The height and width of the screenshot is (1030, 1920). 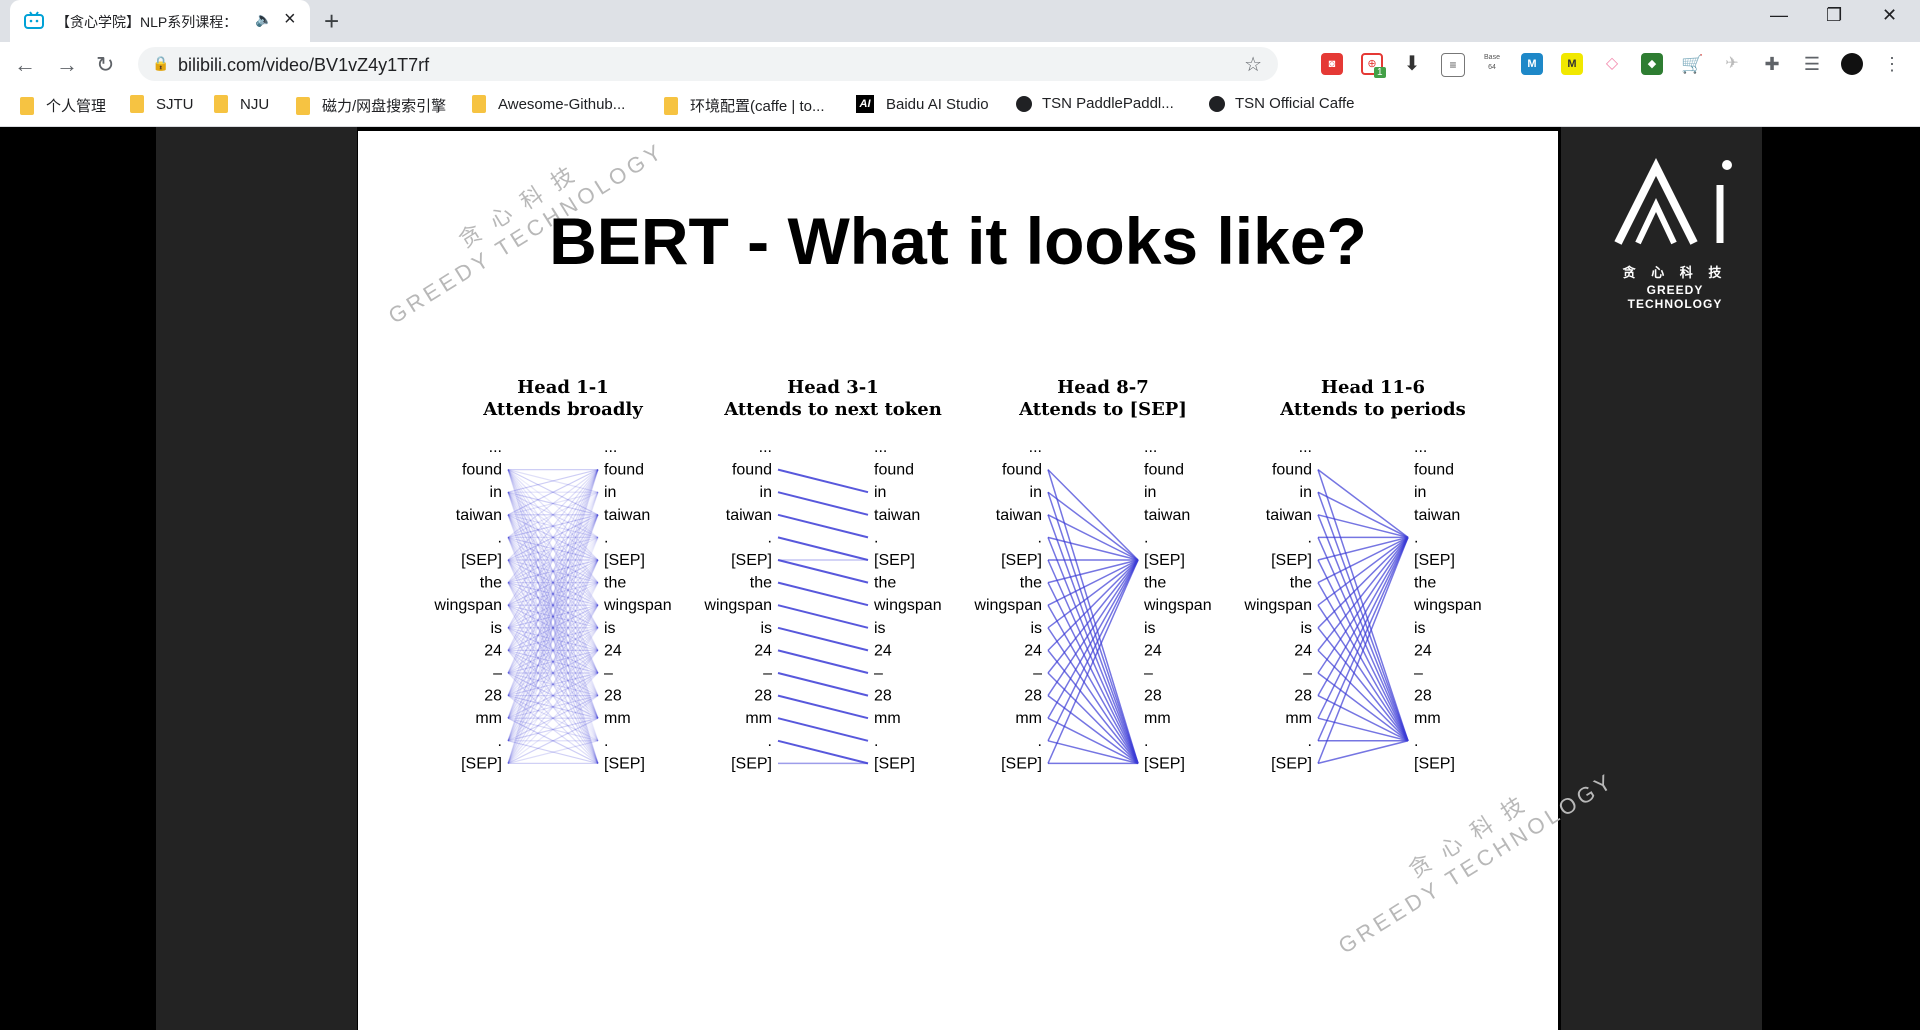 What do you see at coordinates (1332, 64) in the screenshot?
I see `extension-red-icon: ◙` at bounding box center [1332, 64].